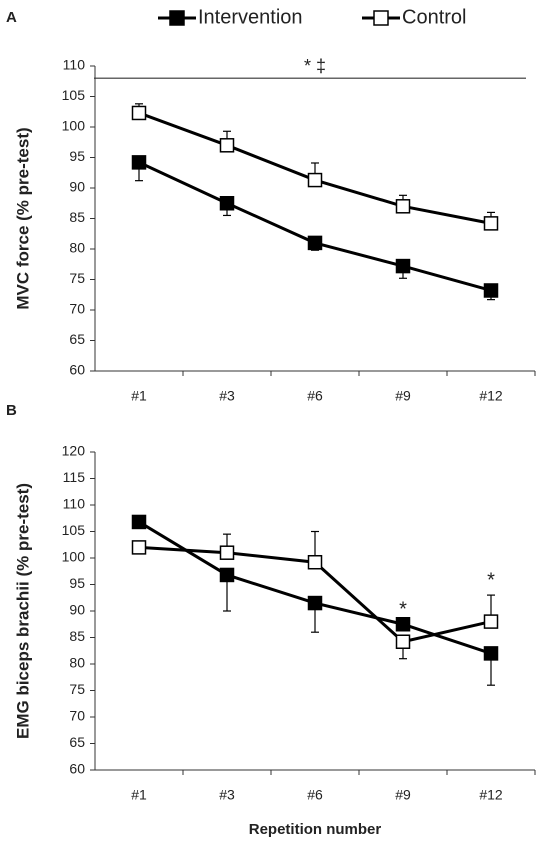 The height and width of the screenshot is (855, 553). I want to click on x-axis-label: Repetition number, so click(315, 829).